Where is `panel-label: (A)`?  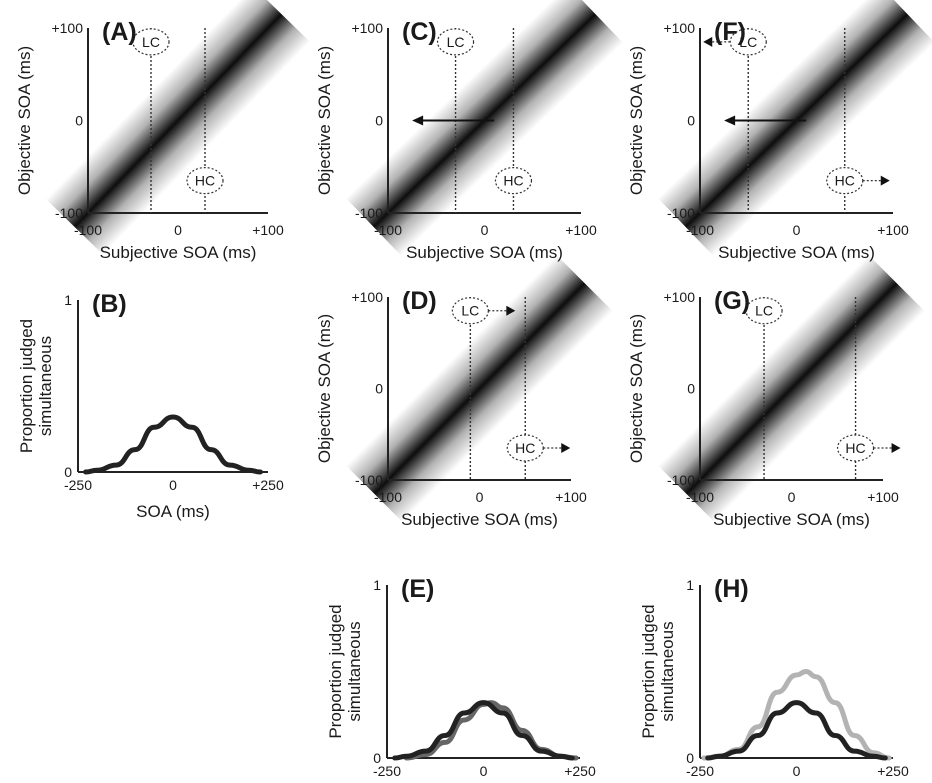
panel-label: (A) is located at coordinates (119, 32).